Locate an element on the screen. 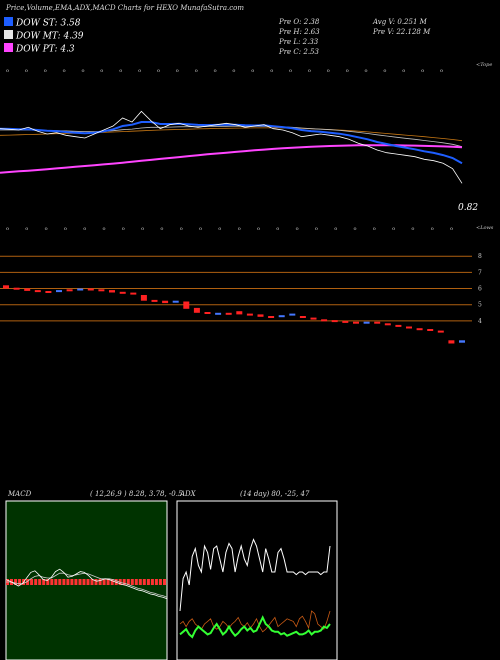 The width and height of the screenshot is (500, 660). candle-panel-grid: 8 7 6 5 4 is located at coordinates (241, 289).